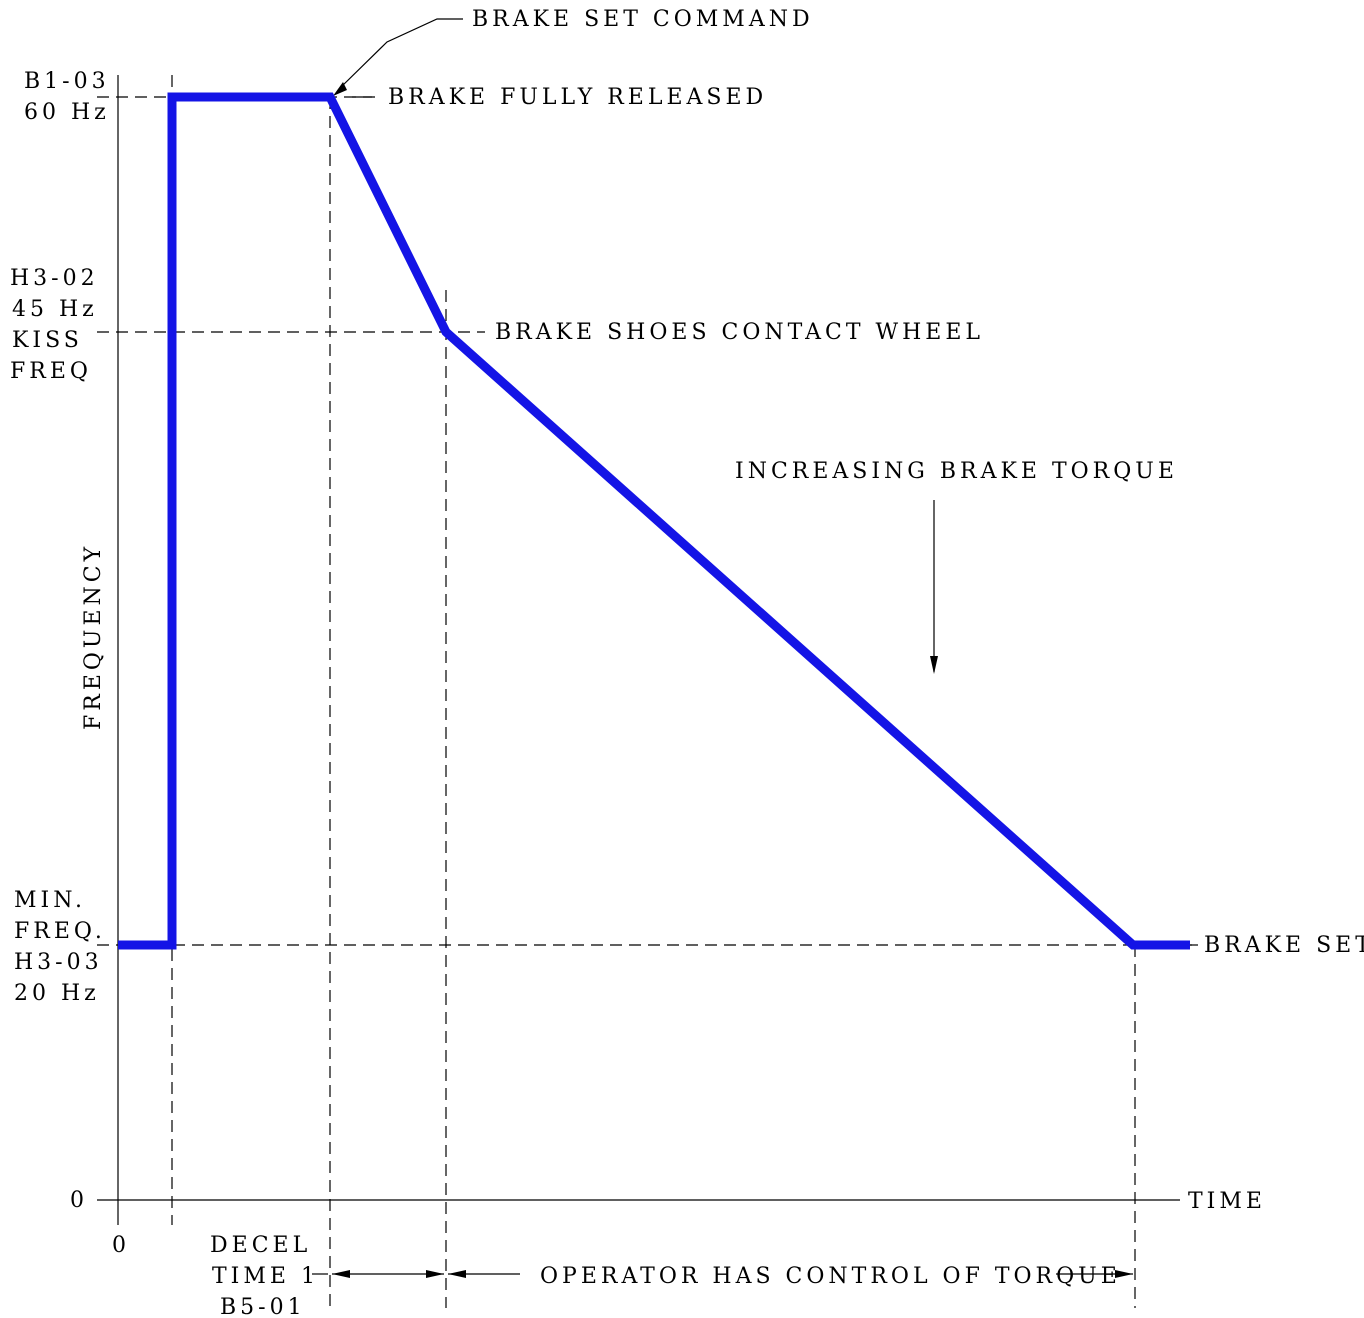 The height and width of the screenshot is (1318, 1364). I want to click on y-level-min-line3: H3-03, so click(58, 962).